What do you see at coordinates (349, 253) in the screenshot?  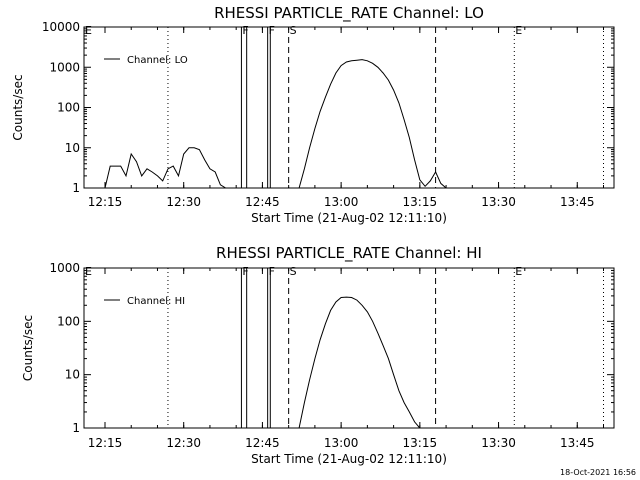 I see `chart-title: RHESSI PARTICLE_RATE Channel: HI` at bounding box center [349, 253].